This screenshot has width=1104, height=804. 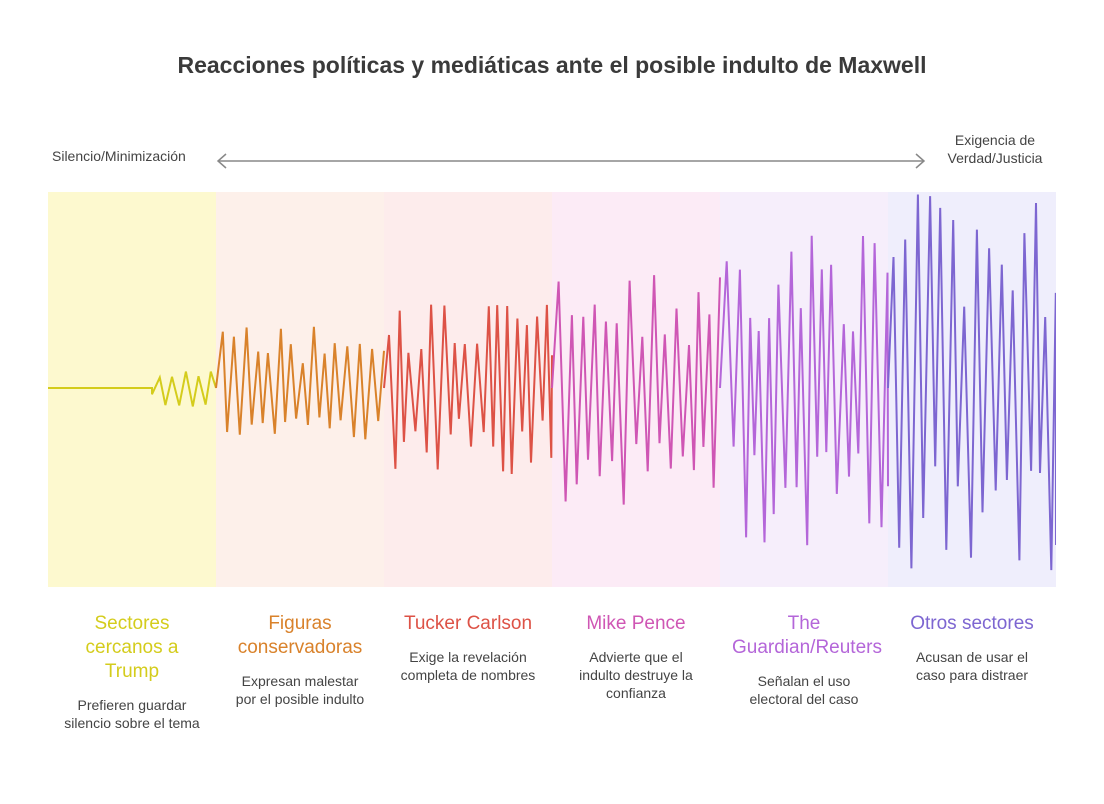 I want to click on segment-description: Acusan de usar el caso para distraer, so click(x=972, y=666).